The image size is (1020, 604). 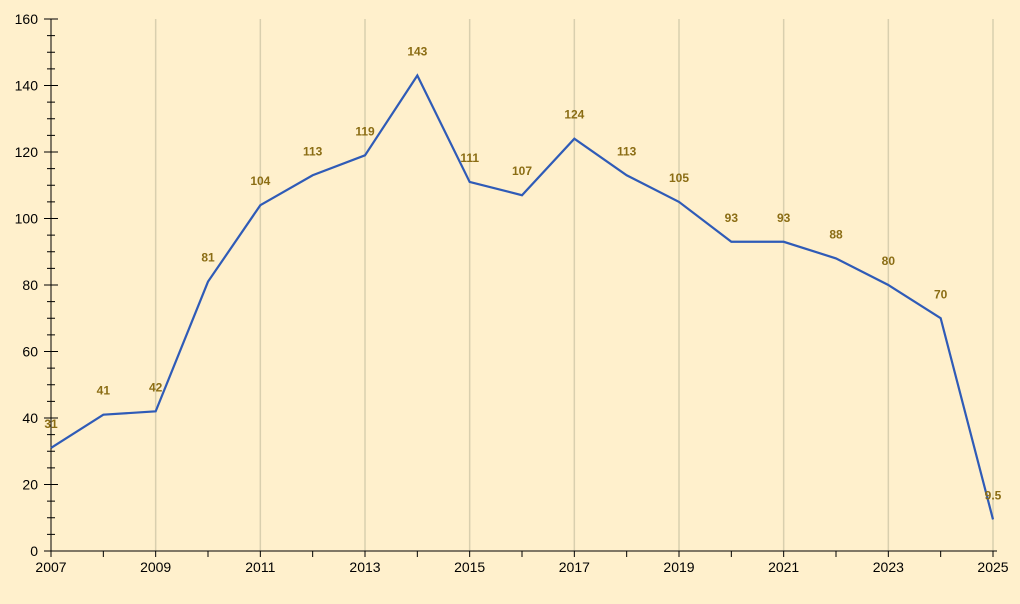 I want to click on x-tick-label: 2021, so click(x=783, y=567).